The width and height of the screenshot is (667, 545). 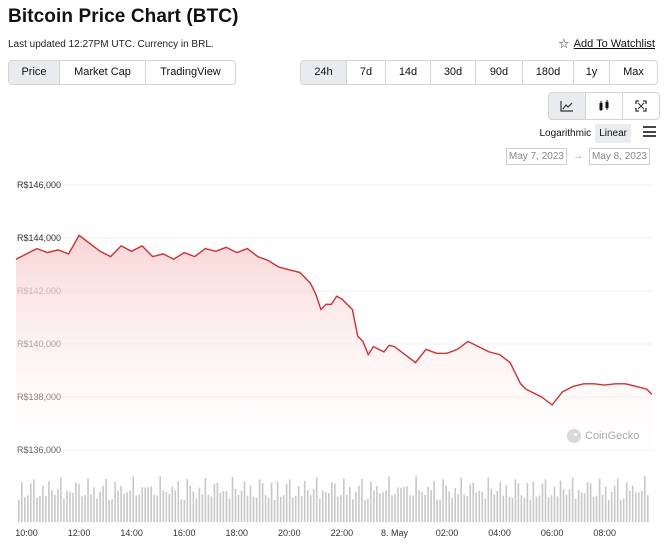 I want to click on line-chart-icon, so click(x=566, y=106).